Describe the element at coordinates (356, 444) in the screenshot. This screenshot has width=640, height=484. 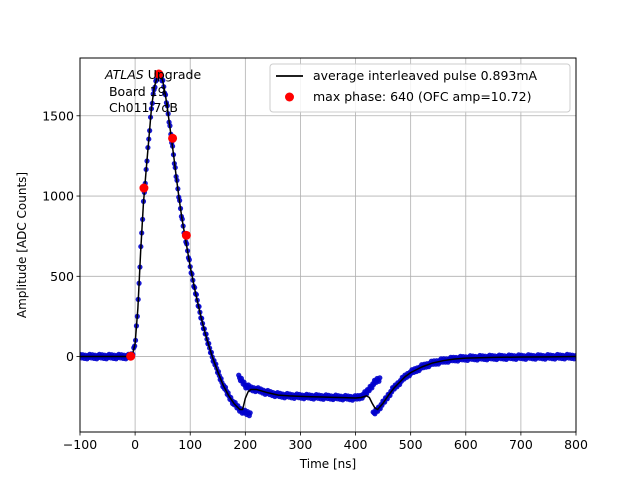
I see `x-tick-label: 400` at that location.